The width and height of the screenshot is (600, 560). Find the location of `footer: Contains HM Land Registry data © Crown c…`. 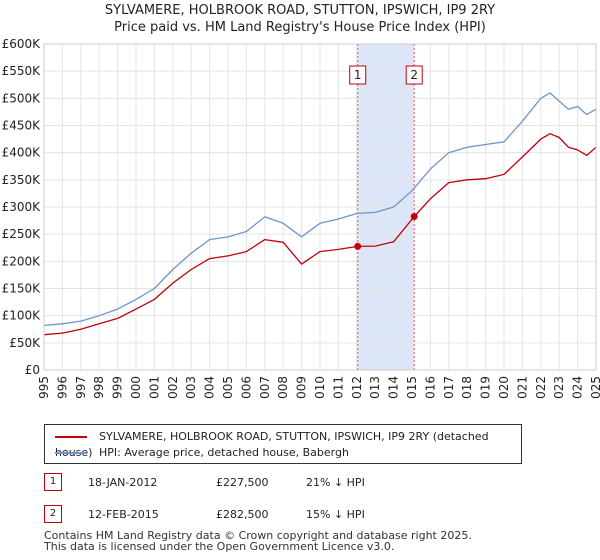

footer: Contains HM Land Registry data © Crown c… is located at coordinates (258, 541).